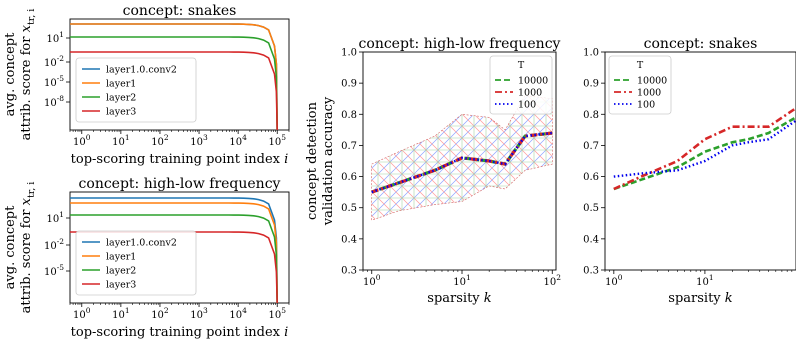  I want to click on y-axis-label-line2: validation accuracy, so click(328, 161).